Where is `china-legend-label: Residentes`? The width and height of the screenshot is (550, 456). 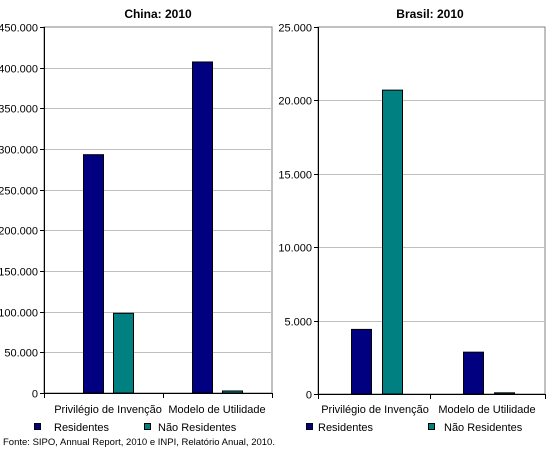
china-legend-label: Residentes is located at coordinates (82, 428).